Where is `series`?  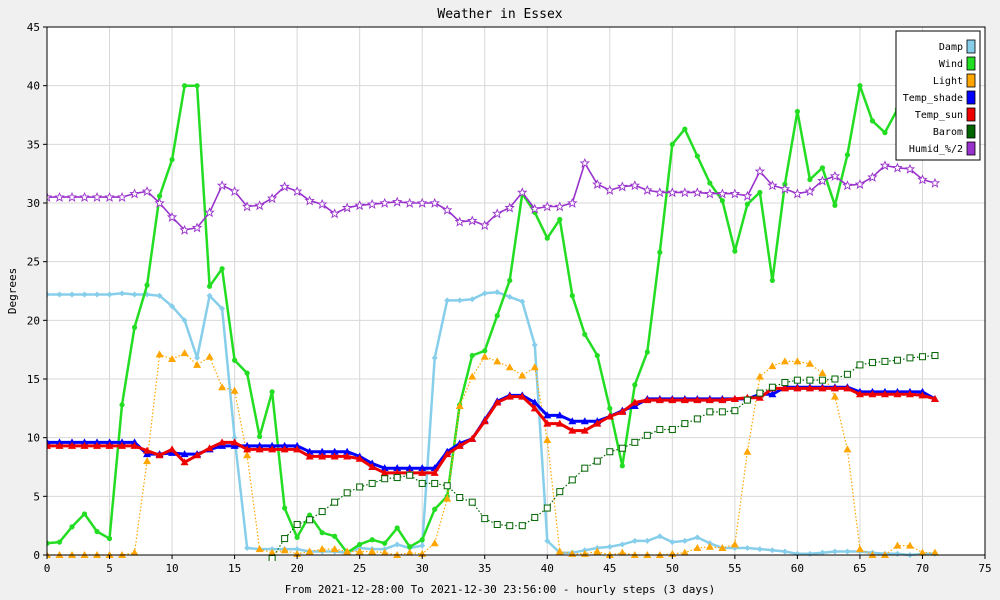
series is located at coordinates (494, 196).